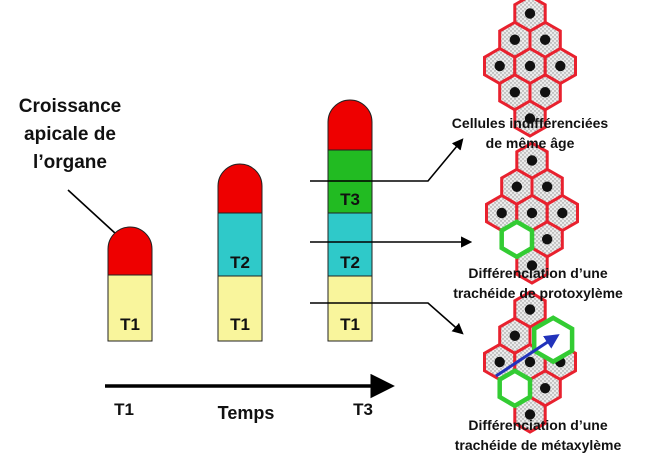 Image resolution: width=660 pixels, height=471 pixels. Describe the element at coordinates (538, 445) in the screenshot. I see `cluster3-caption-line2: trachéide de métaxylème` at that location.